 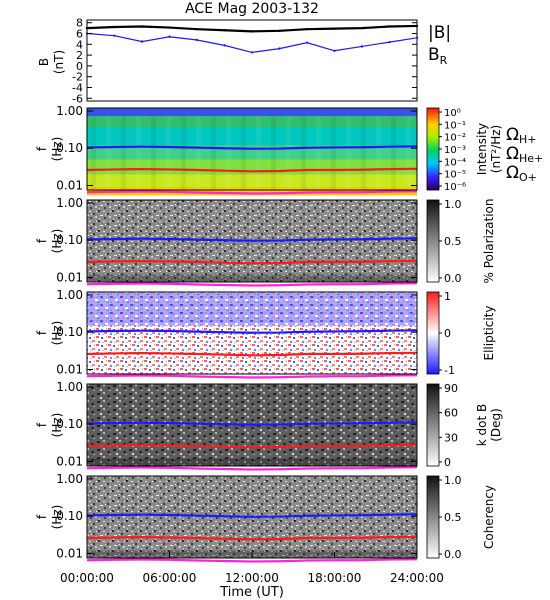 I want to click on colorbar-unit: (nT²/Hz), so click(x=496, y=149).